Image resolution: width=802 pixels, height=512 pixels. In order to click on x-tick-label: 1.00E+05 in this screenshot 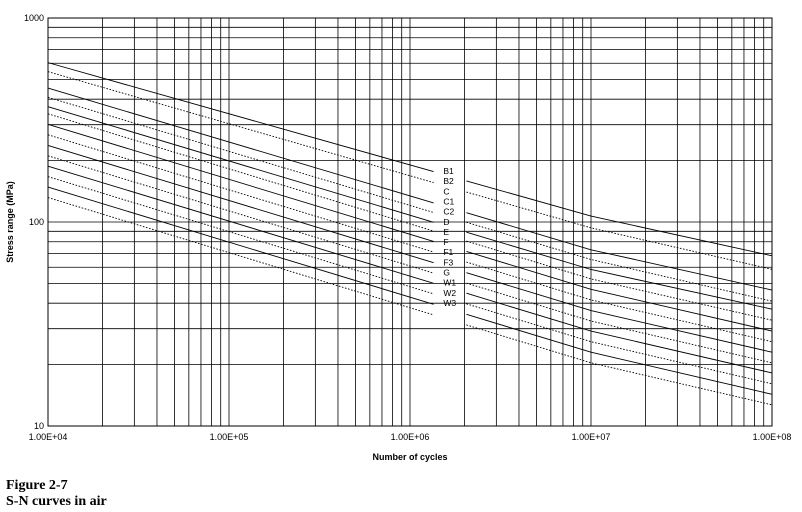, I will do `click(229, 437)`.